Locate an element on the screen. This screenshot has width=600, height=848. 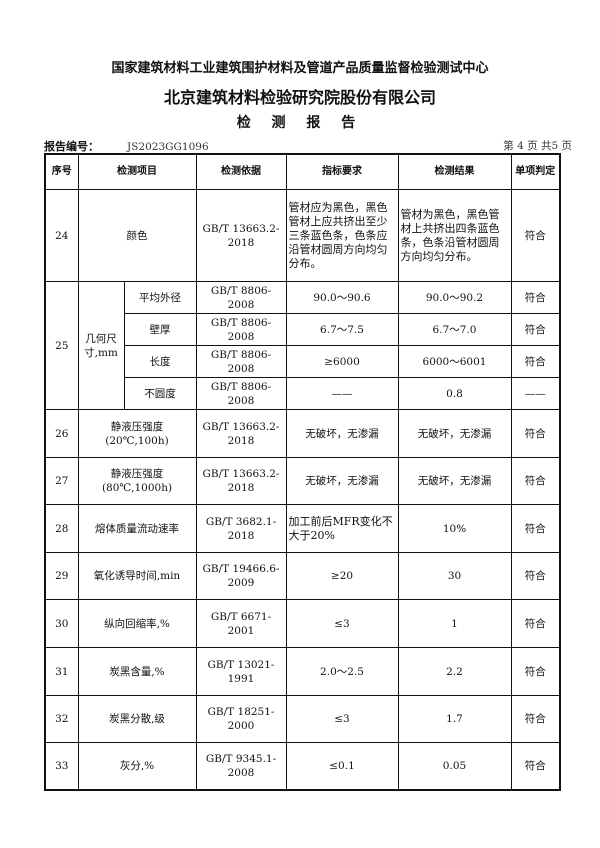
report-number-label: 报告编号： is located at coordinates (71, 146).